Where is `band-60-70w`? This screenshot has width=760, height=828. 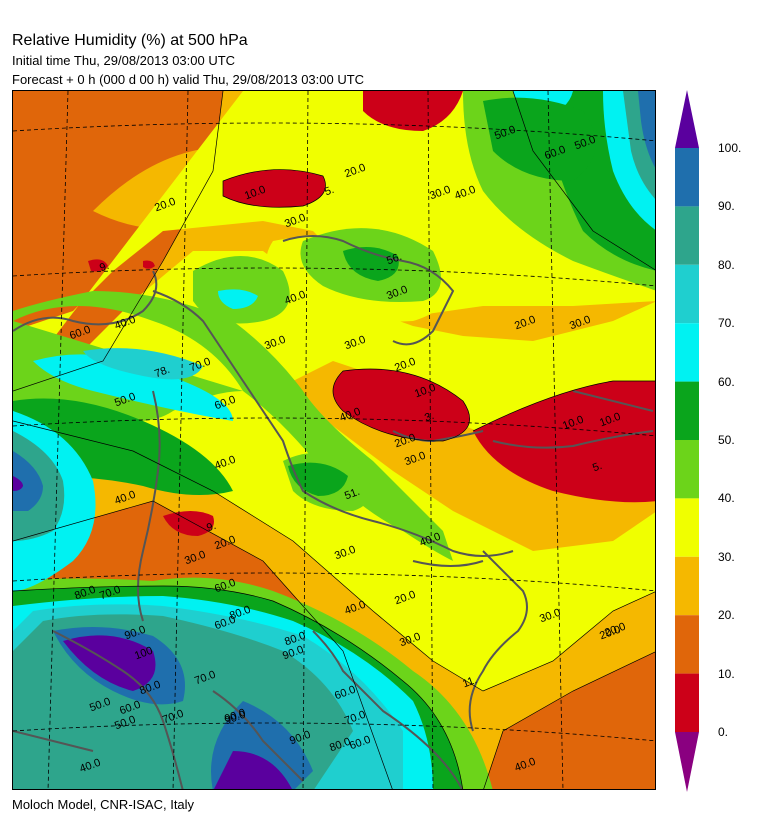 band-60-70w is located at coordinates (133, 387).